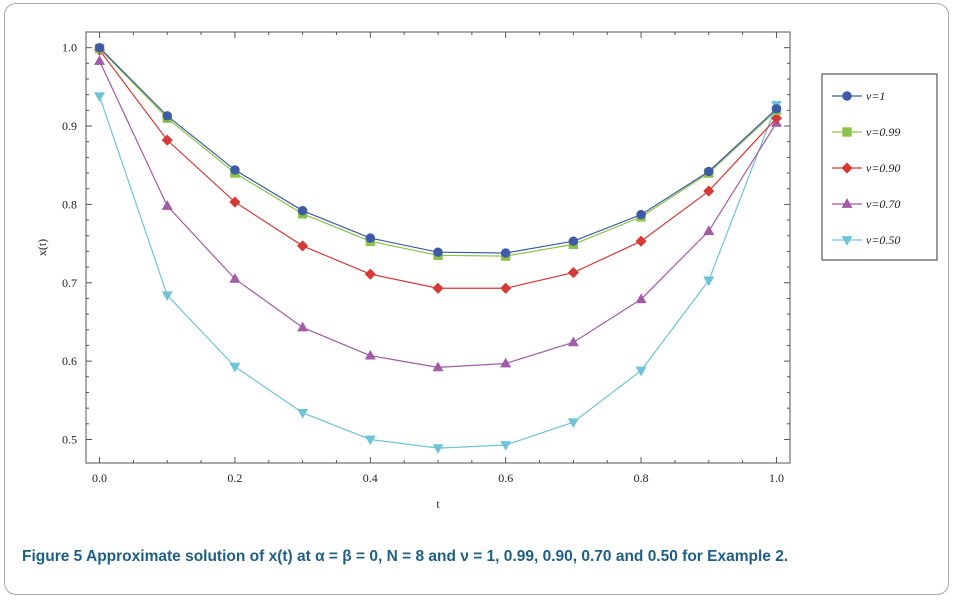 The width and height of the screenshot is (955, 603). What do you see at coordinates (883, 240) in the screenshot?
I see `legend-label: ν=0.50` at bounding box center [883, 240].